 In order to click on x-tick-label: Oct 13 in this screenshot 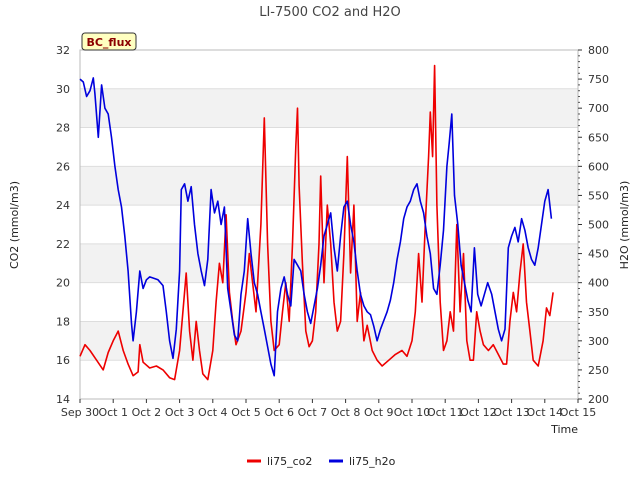, I will do `click(511, 412)`.